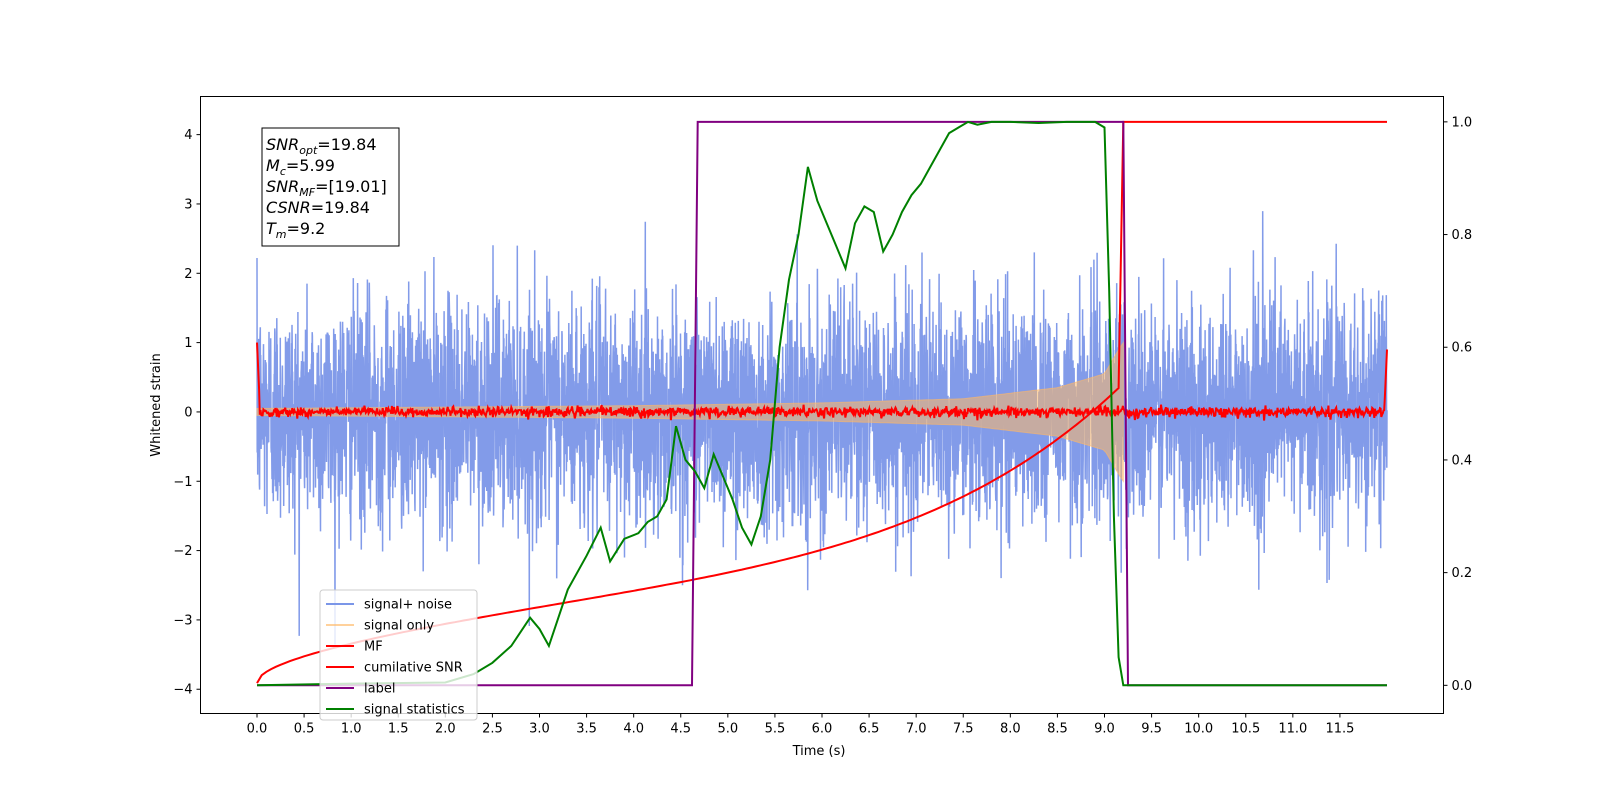  What do you see at coordinates (1339, 729) in the screenshot?
I see `x-tick-label: 11.5` at bounding box center [1339, 729].